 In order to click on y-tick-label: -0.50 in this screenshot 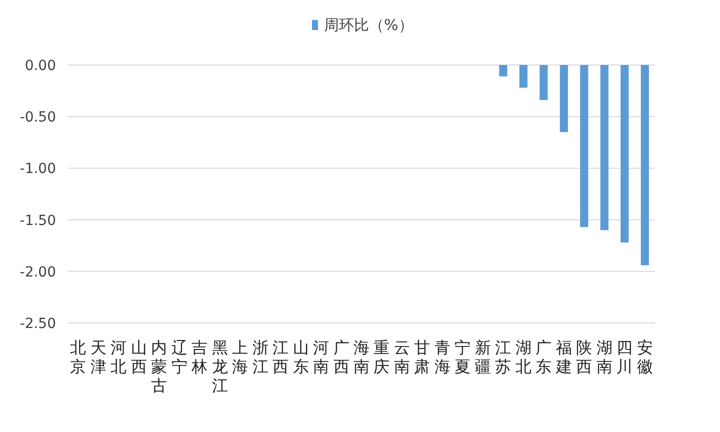, I will do `click(38, 118)`.